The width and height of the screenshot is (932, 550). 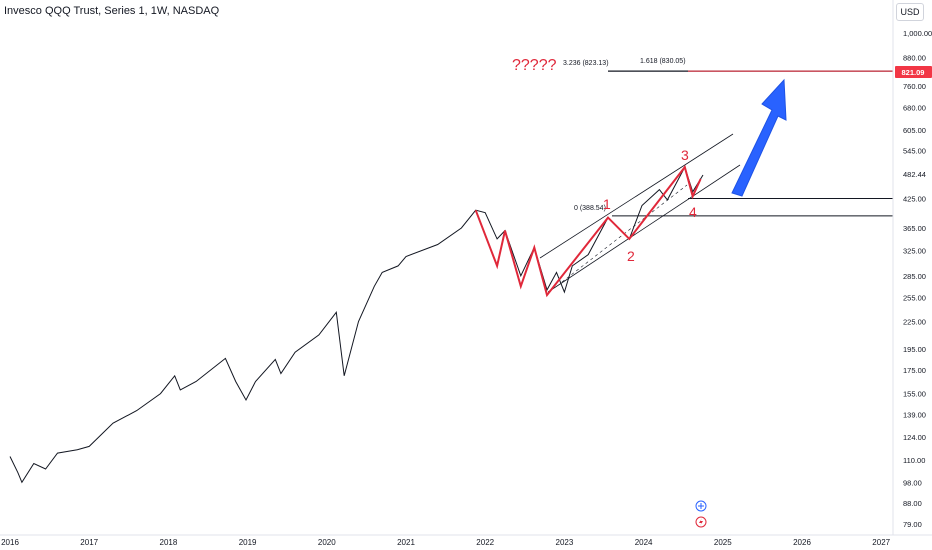 I want to click on horizontal-lines, so click(x=750, y=143).